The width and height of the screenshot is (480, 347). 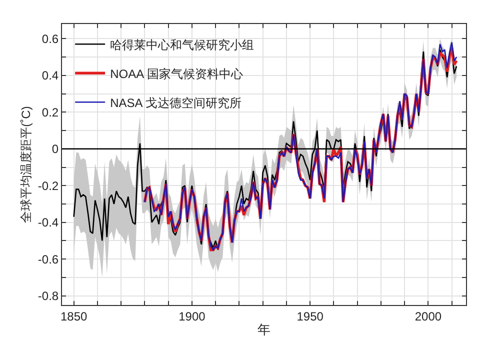 I want to click on x-tick-label: 1900, so click(x=192, y=316).